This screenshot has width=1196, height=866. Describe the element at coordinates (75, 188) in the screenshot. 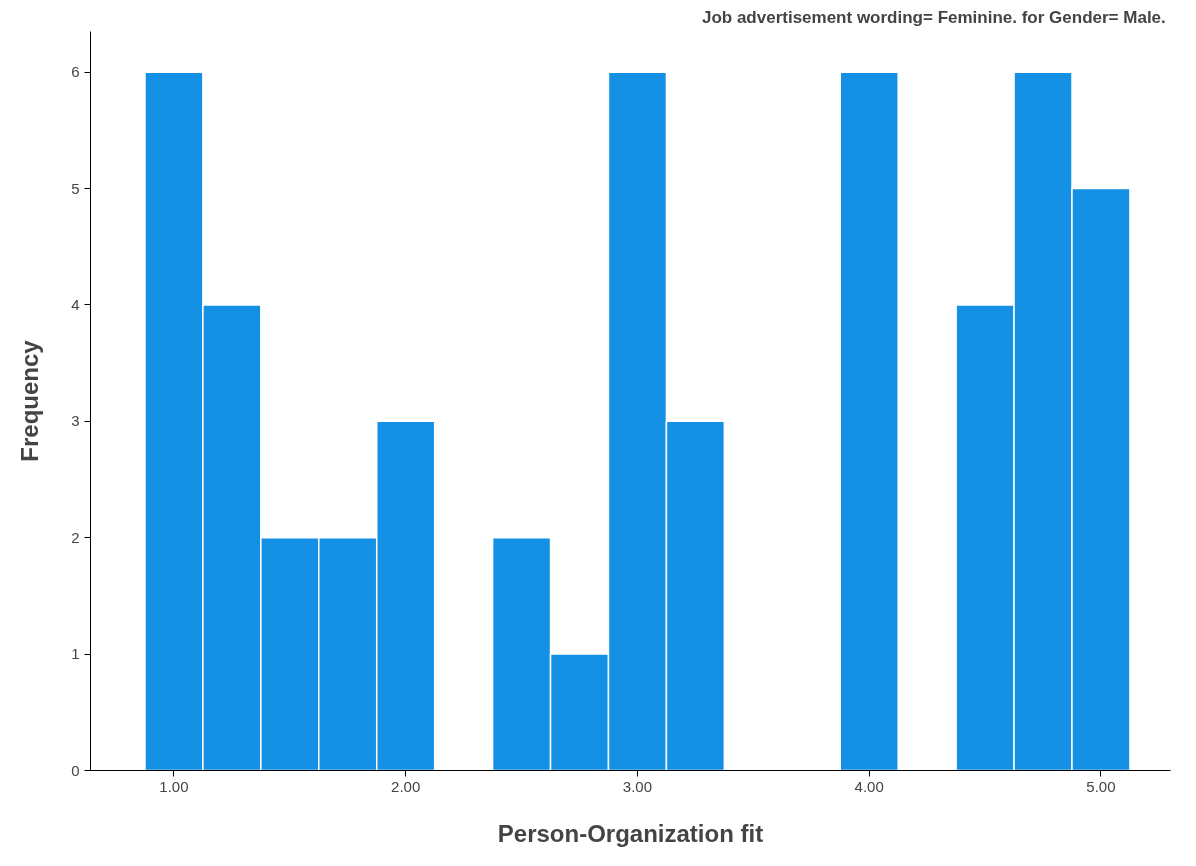

I see `y-tick-label: 5` at that location.